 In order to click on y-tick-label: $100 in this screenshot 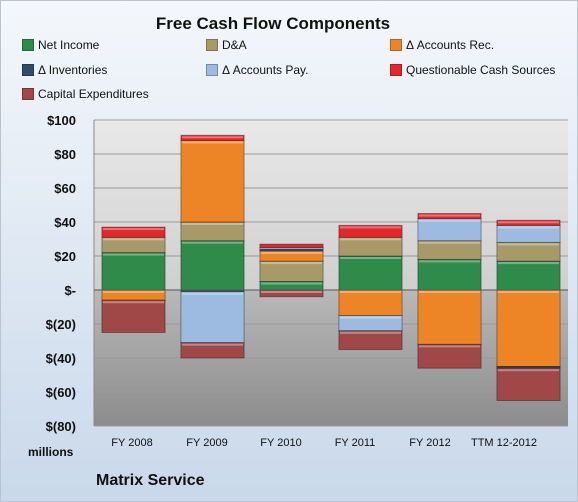, I will do `click(61, 120)`.